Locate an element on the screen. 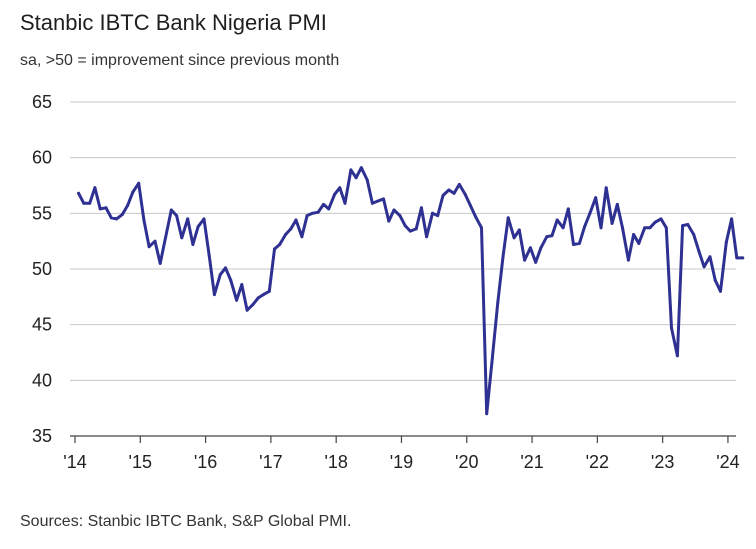 This screenshot has height=549, width=756. x-tick-label: '23 is located at coordinates (662, 462).